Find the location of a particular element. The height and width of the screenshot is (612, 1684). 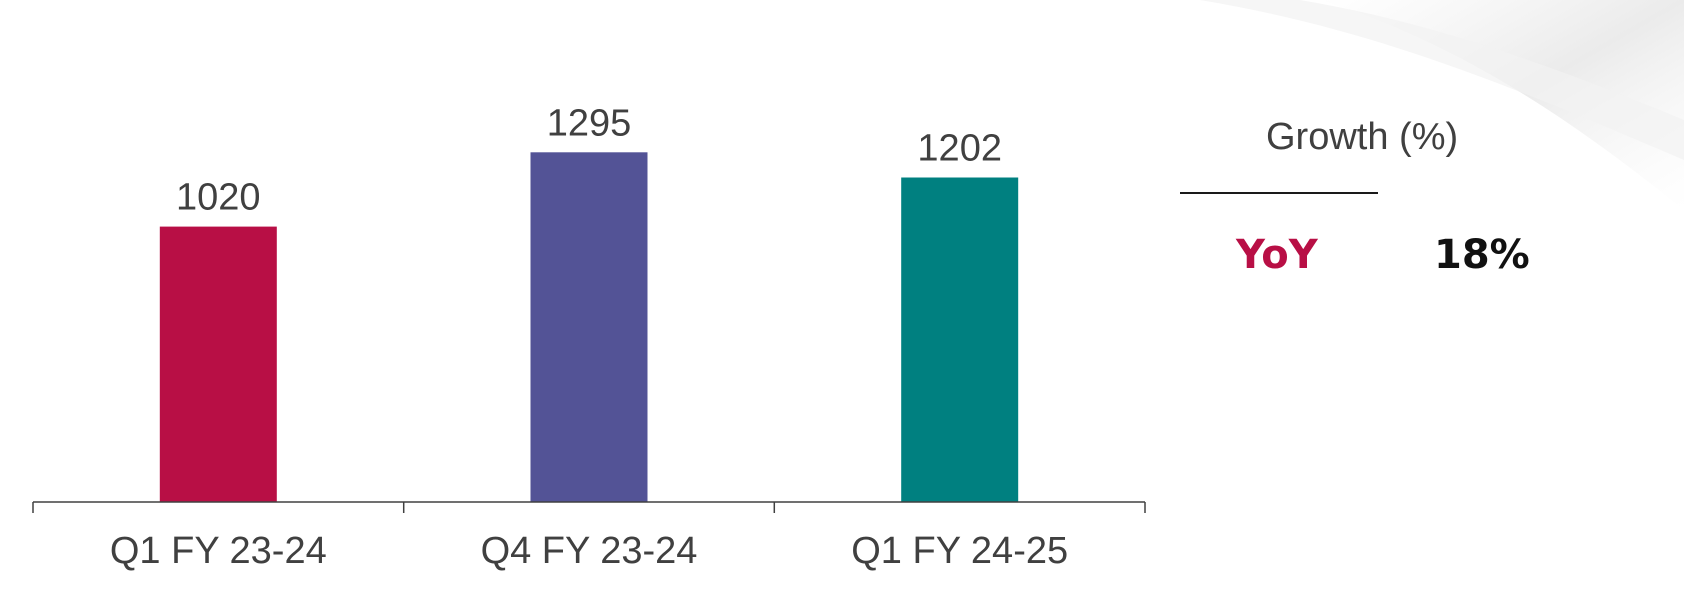

growth-row-value: 18% is located at coordinates (1482, 255).